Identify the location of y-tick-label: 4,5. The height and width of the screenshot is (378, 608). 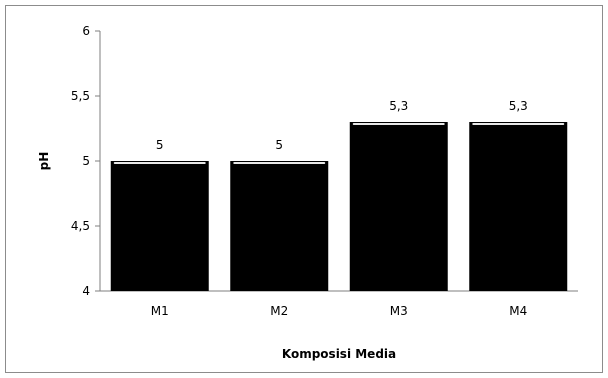
(80, 226).